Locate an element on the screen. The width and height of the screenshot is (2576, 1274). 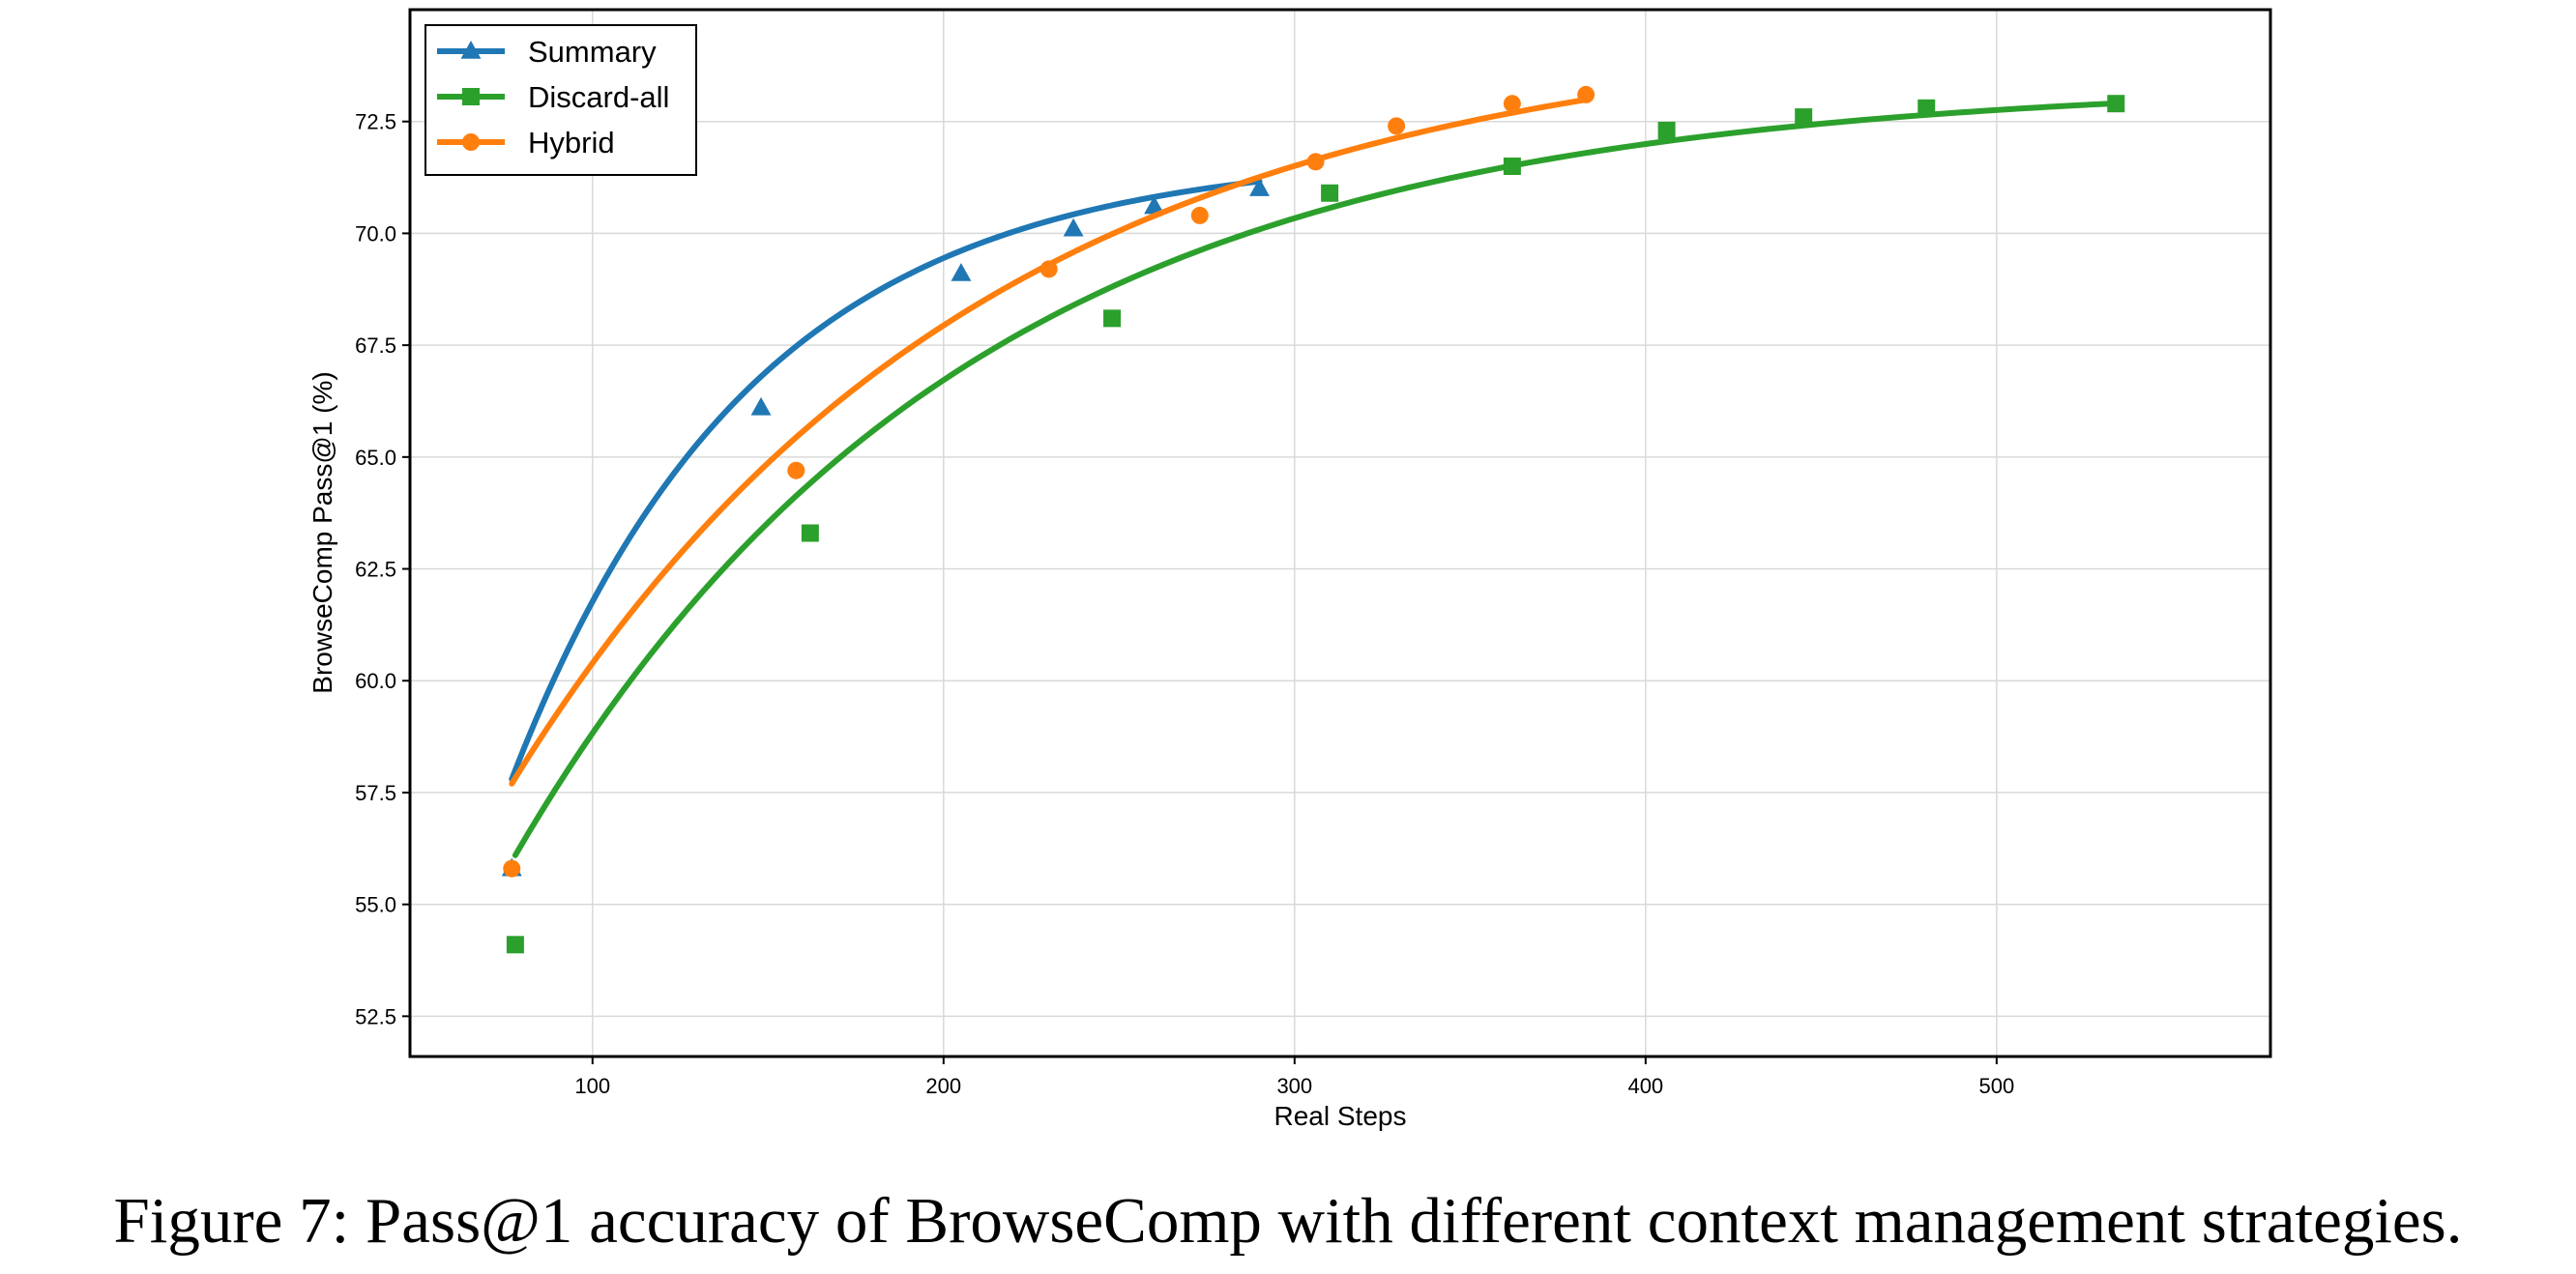
x-tick-label: 200 is located at coordinates (943, 1086).